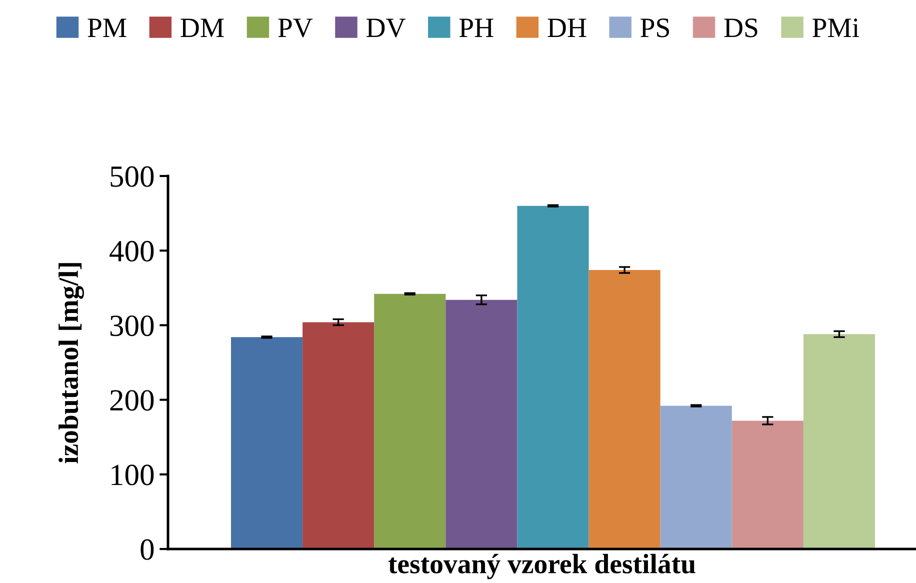 The image size is (916, 583). What do you see at coordinates (295, 28) in the screenshot?
I see `legend-label: PV` at bounding box center [295, 28].